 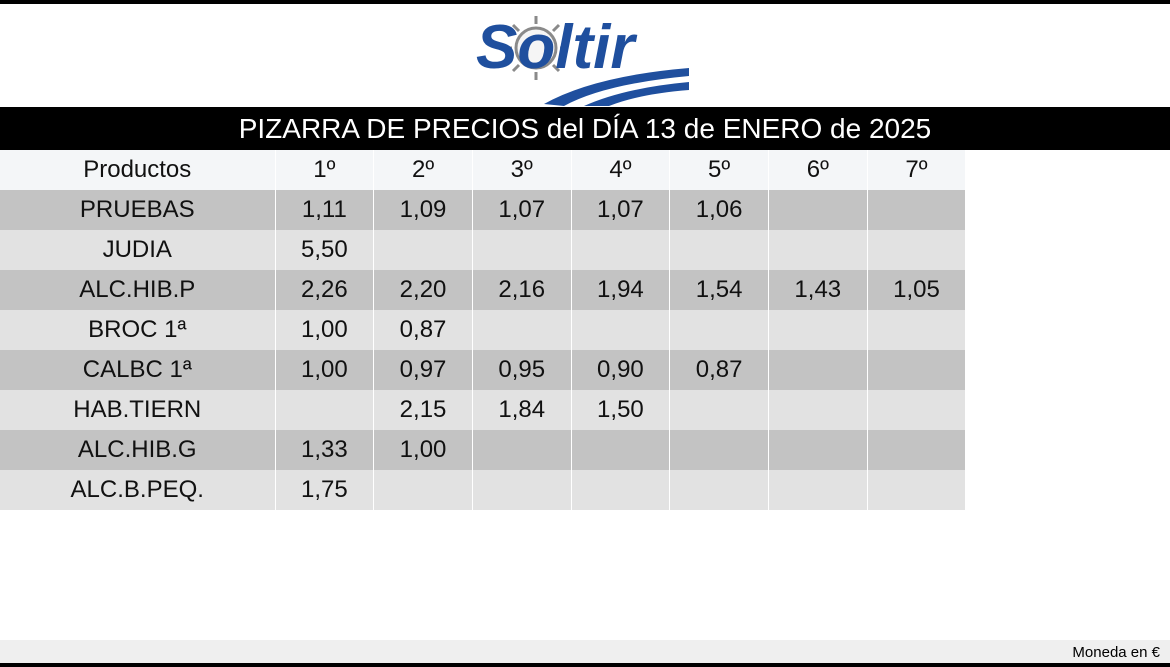 What do you see at coordinates (917, 170) in the screenshot?
I see `header-cell: 7º` at bounding box center [917, 170].